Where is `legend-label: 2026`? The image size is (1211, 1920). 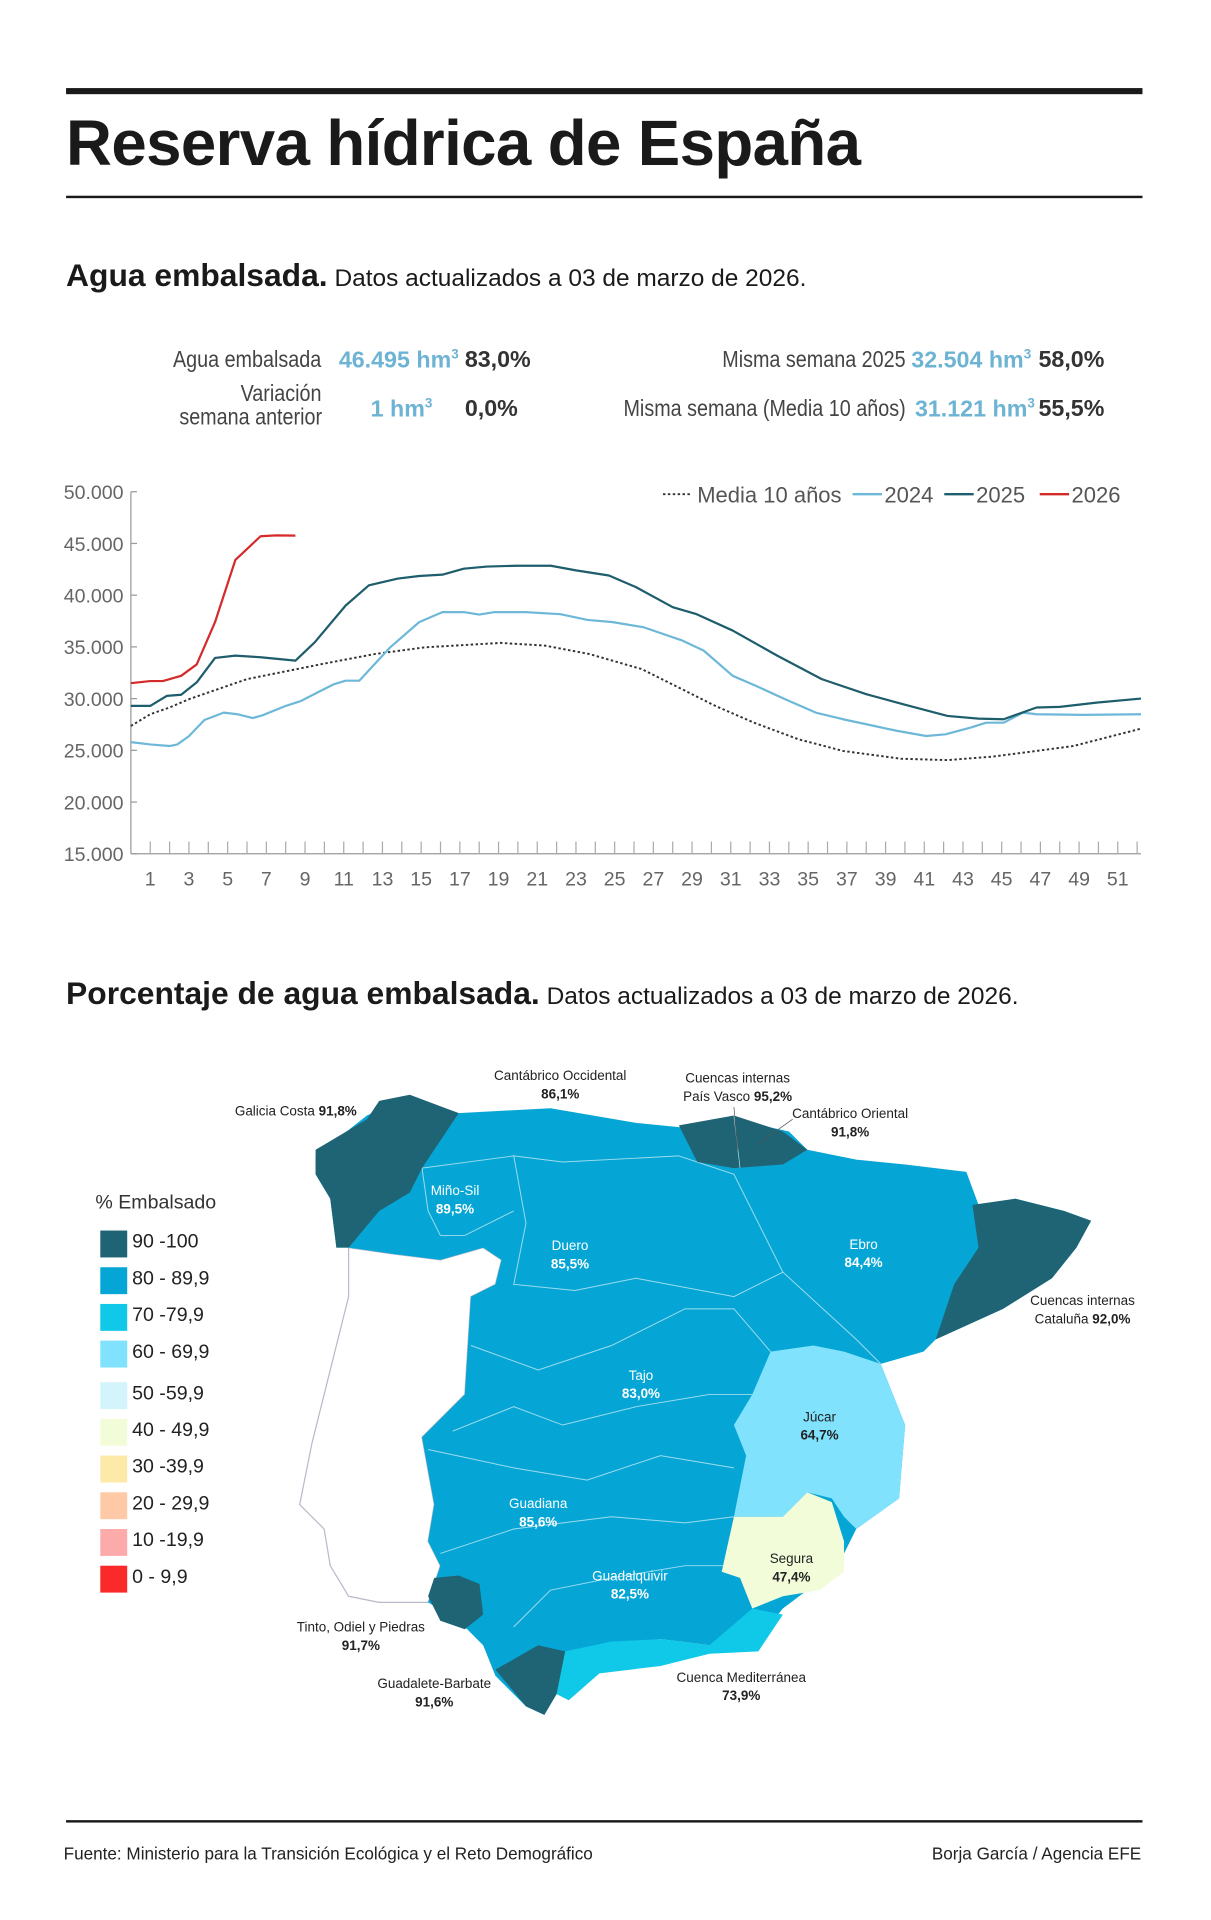 legend-label: 2026 is located at coordinates (1096, 495).